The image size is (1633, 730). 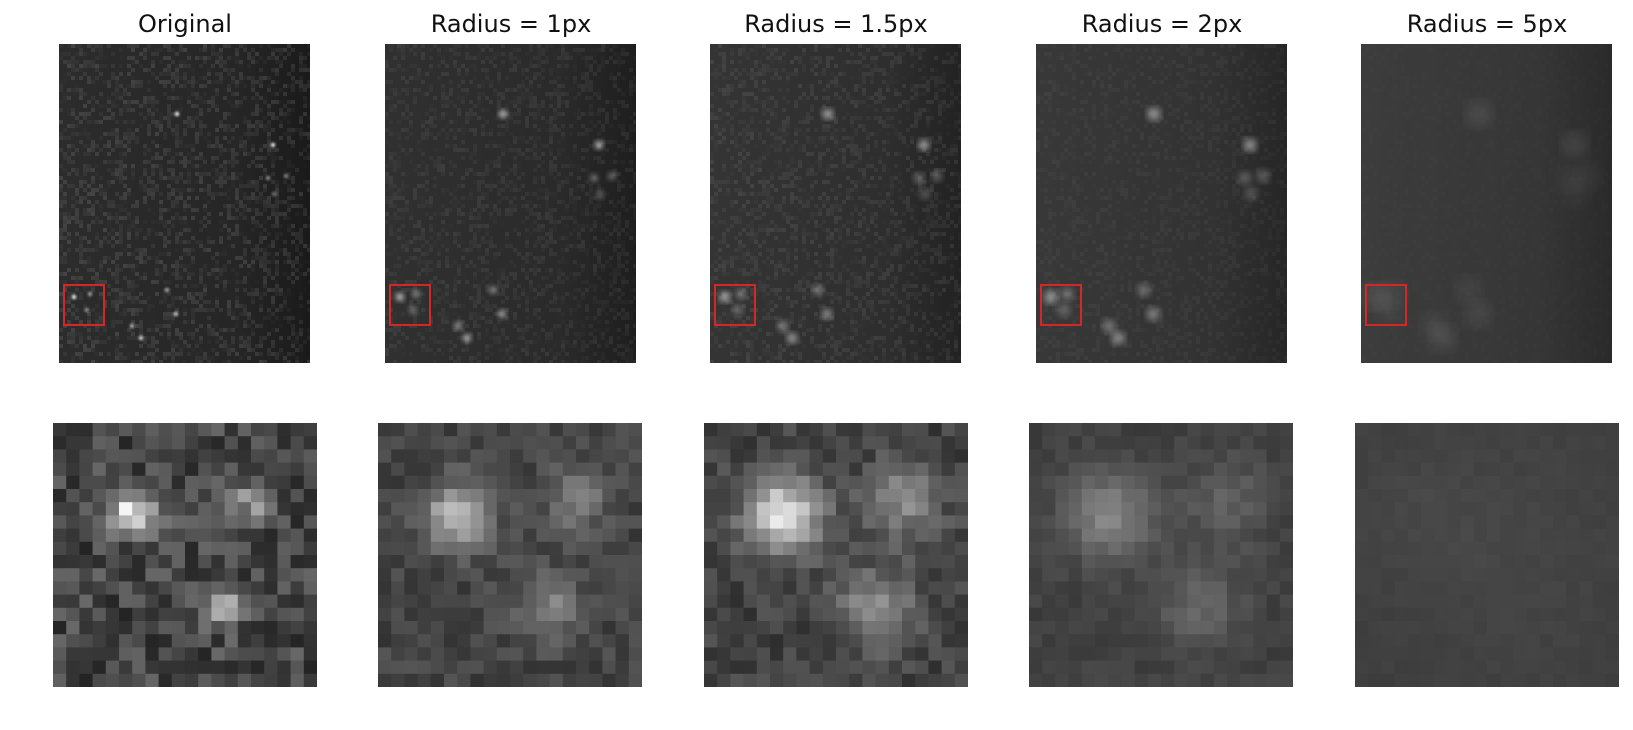 What do you see at coordinates (511, 24) in the screenshot?
I see `title-radius-1: Radius = 1px` at bounding box center [511, 24].